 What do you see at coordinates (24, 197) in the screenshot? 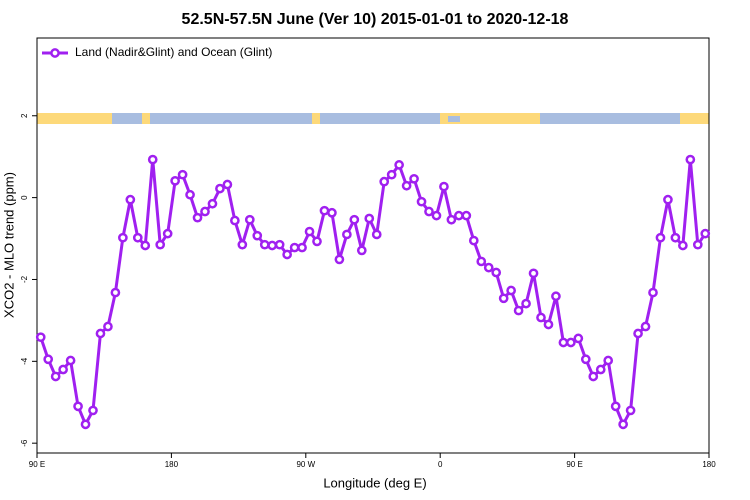
I see `y-tick-label: 0` at bounding box center [24, 197].